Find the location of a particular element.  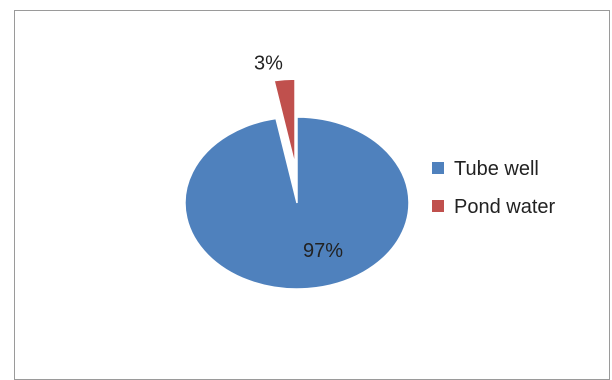

chart-legend: Tube well Pond water is located at coordinates (494, 188).